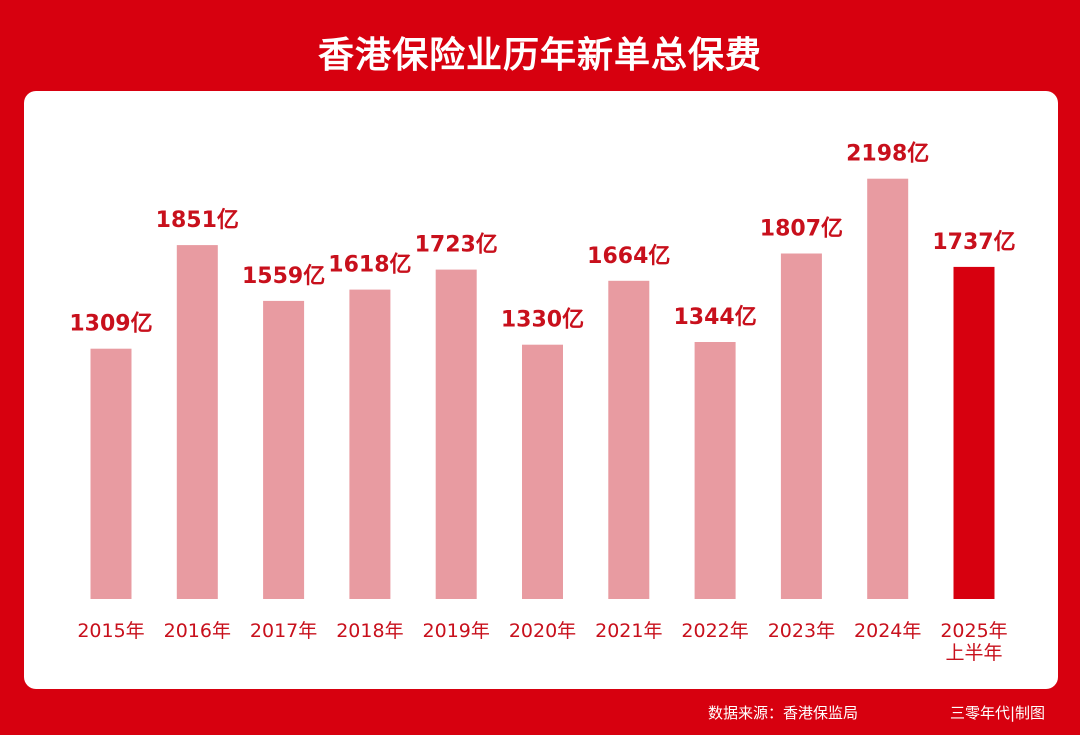  I want to click on category-label-6: 2021年, so click(628, 631).